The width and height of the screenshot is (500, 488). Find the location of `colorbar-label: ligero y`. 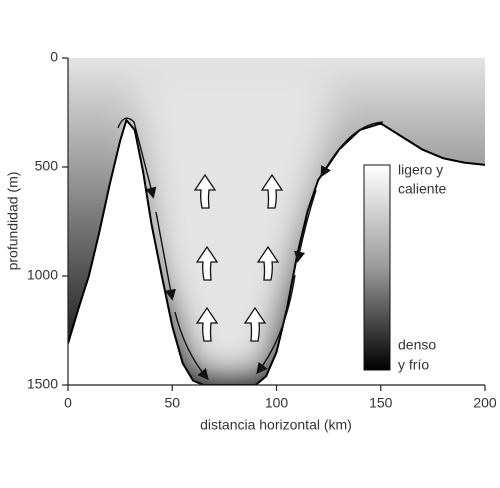

colorbar-label: ligero y is located at coordinates (420, 170).